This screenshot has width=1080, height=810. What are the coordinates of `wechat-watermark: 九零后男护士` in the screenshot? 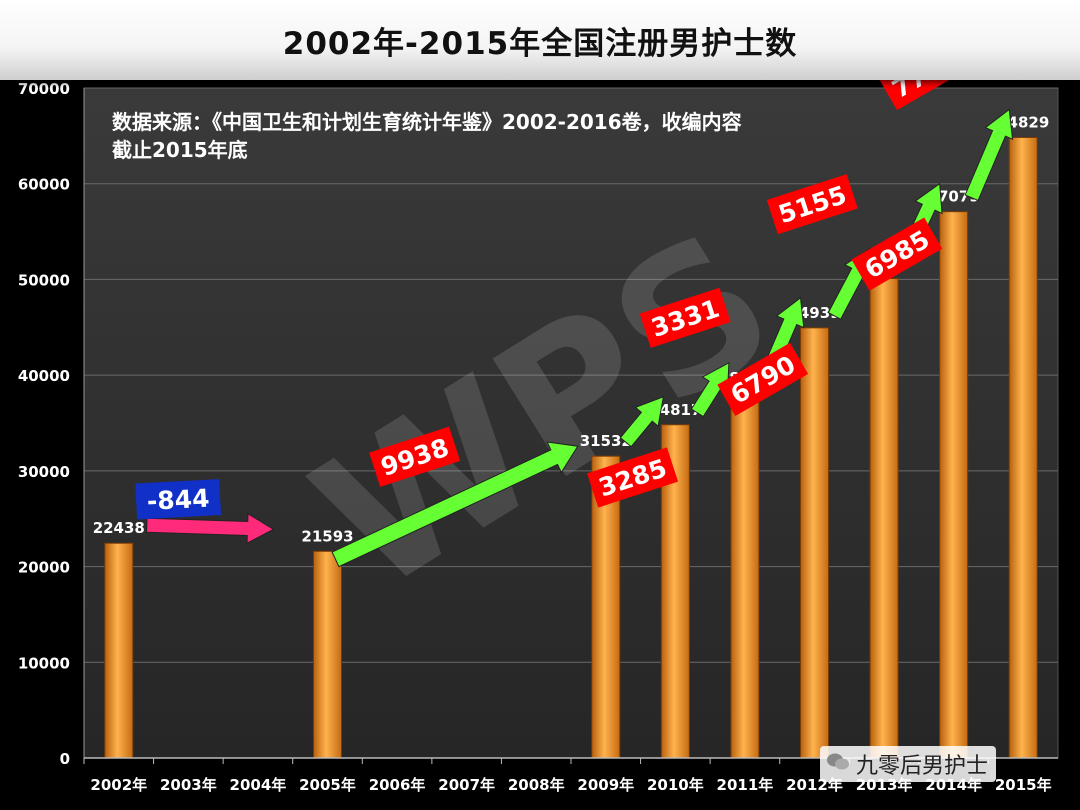 It's located at (908, 764).